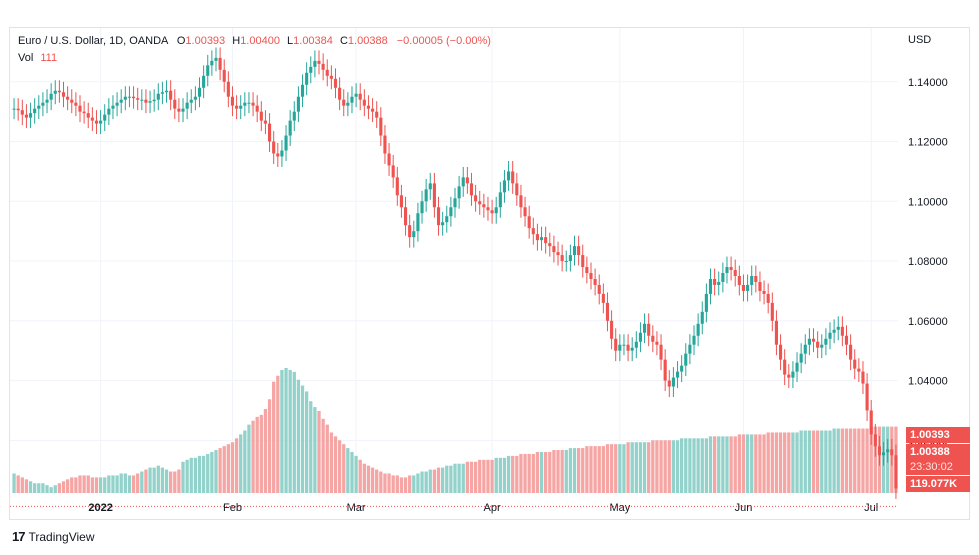  What do you see at coordinates (928, 83) in the screenshot?
I see `y-tick-label: 1.14000` at bounding box center [928, 83].